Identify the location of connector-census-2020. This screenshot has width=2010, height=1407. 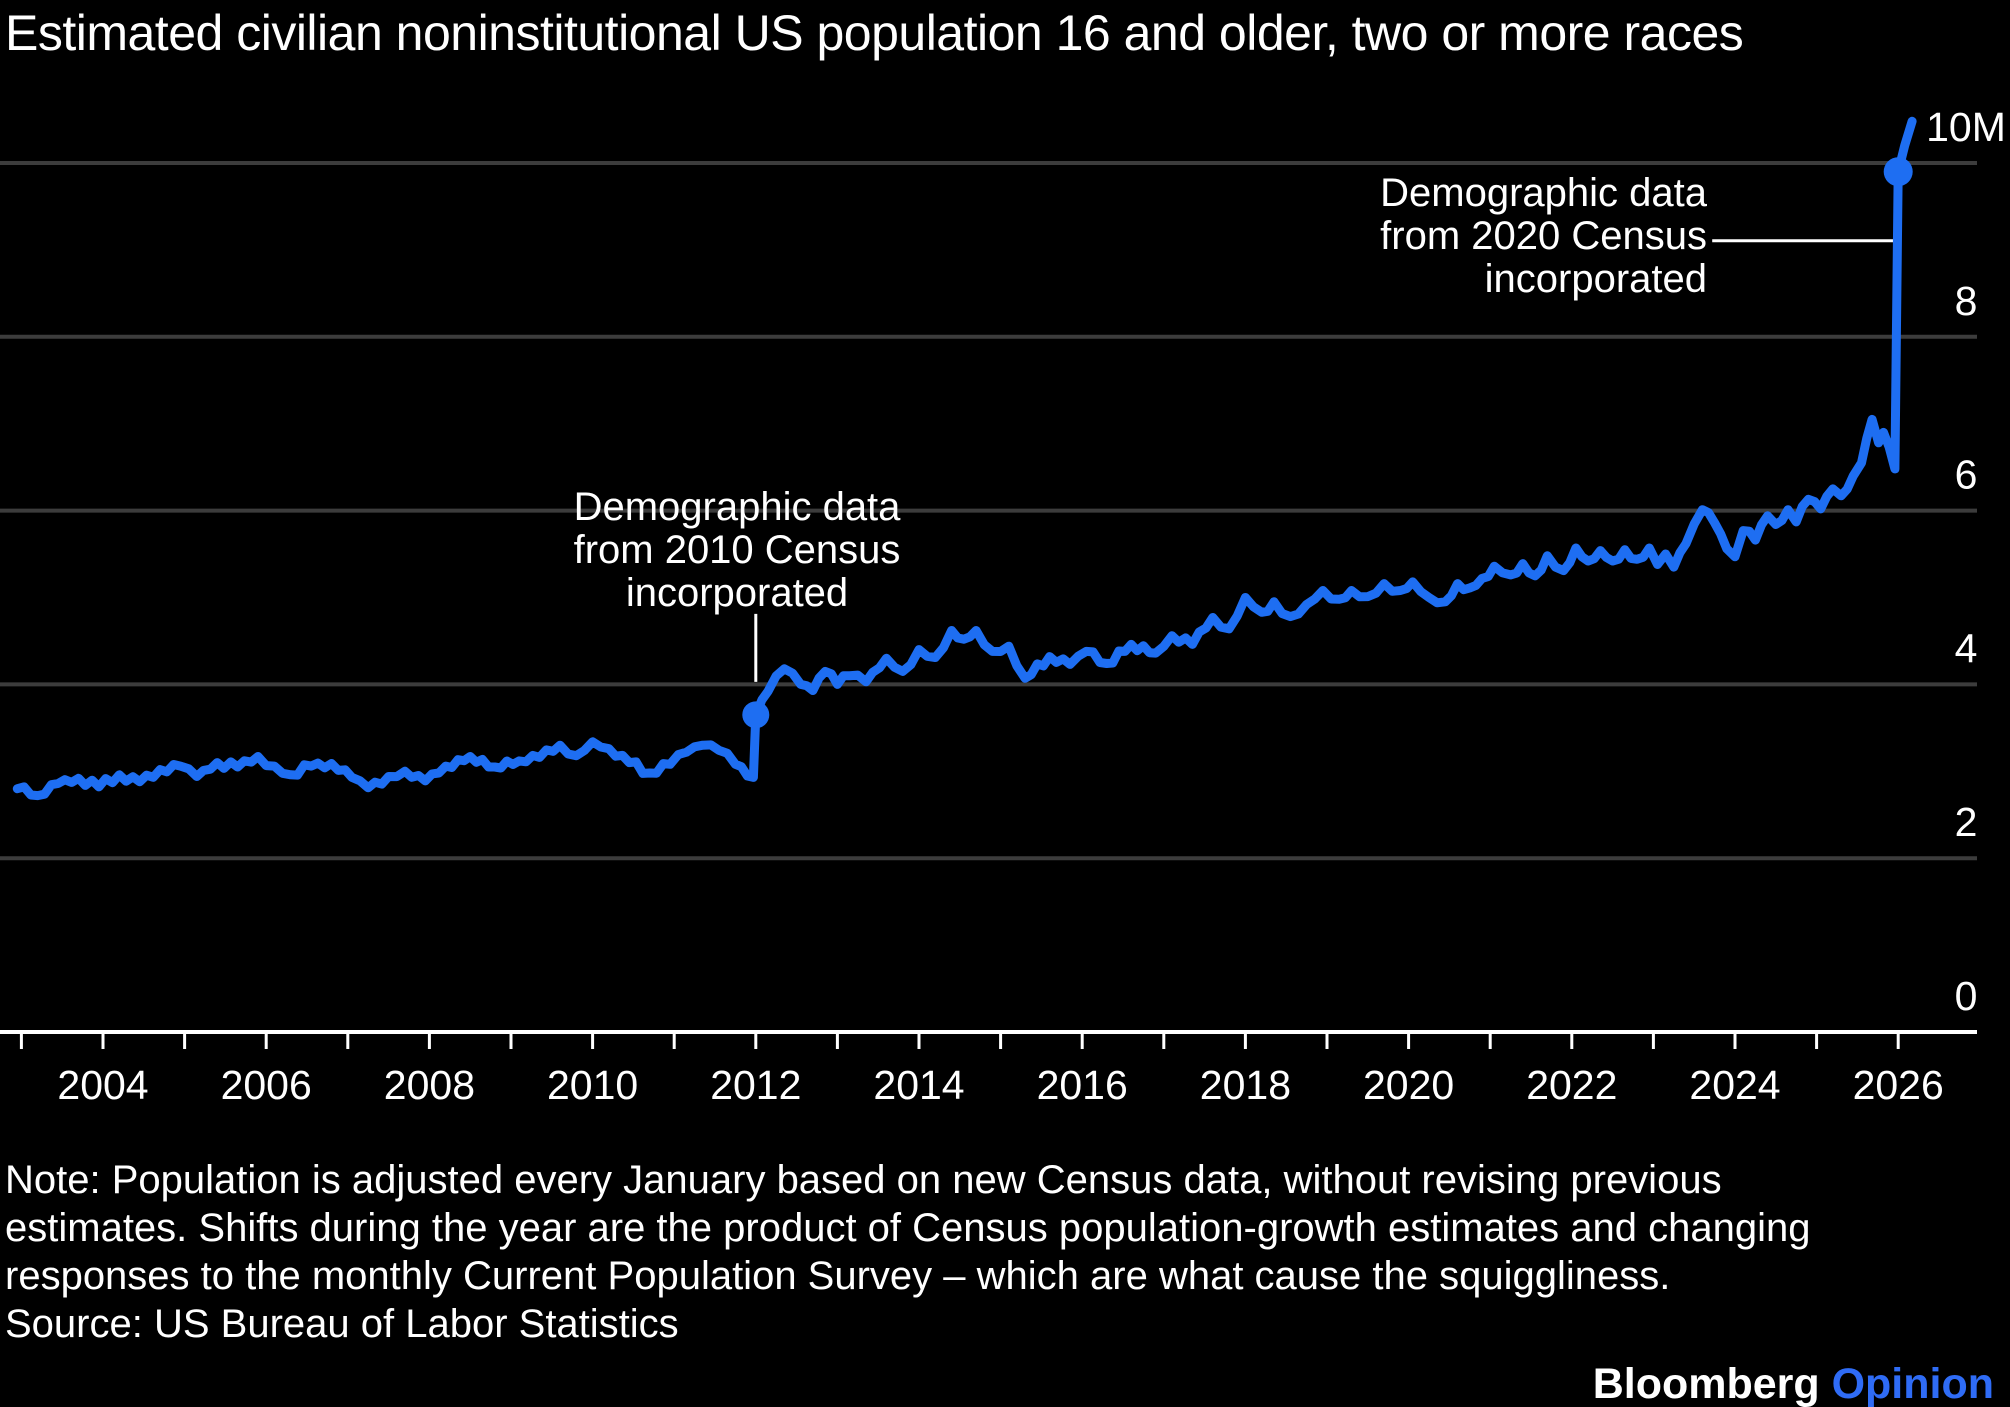
(1806, 218).